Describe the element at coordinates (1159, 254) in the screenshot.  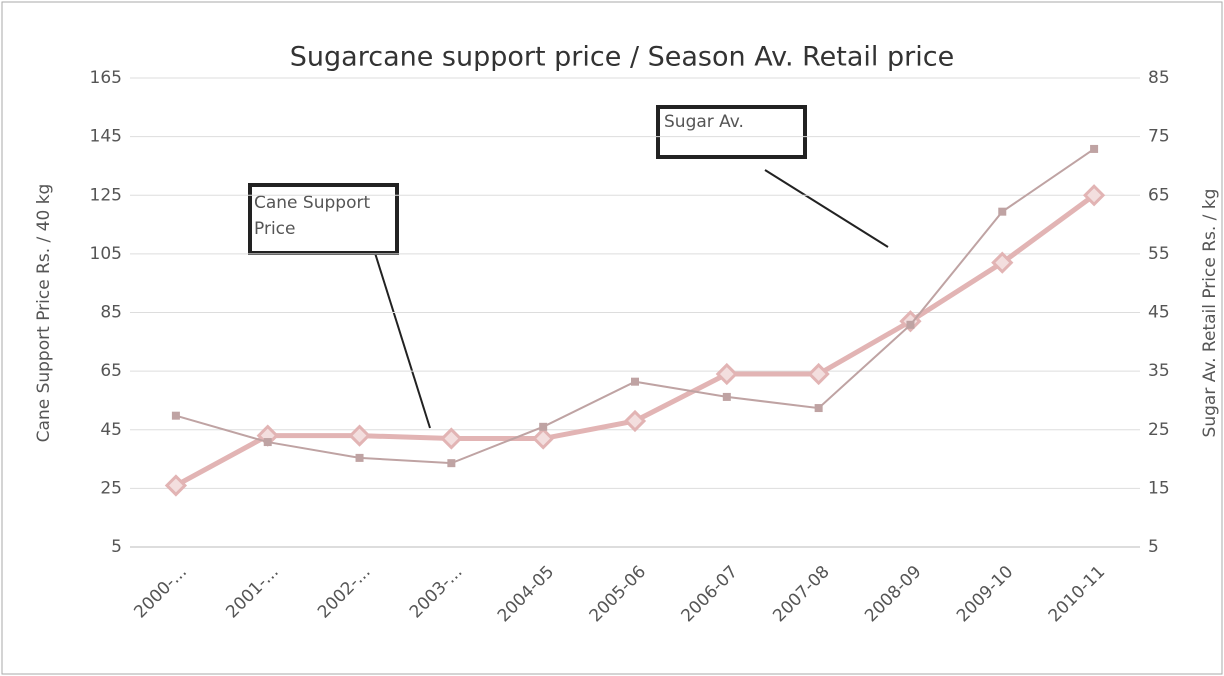
I see `y2-tick-label: 55` at that location.